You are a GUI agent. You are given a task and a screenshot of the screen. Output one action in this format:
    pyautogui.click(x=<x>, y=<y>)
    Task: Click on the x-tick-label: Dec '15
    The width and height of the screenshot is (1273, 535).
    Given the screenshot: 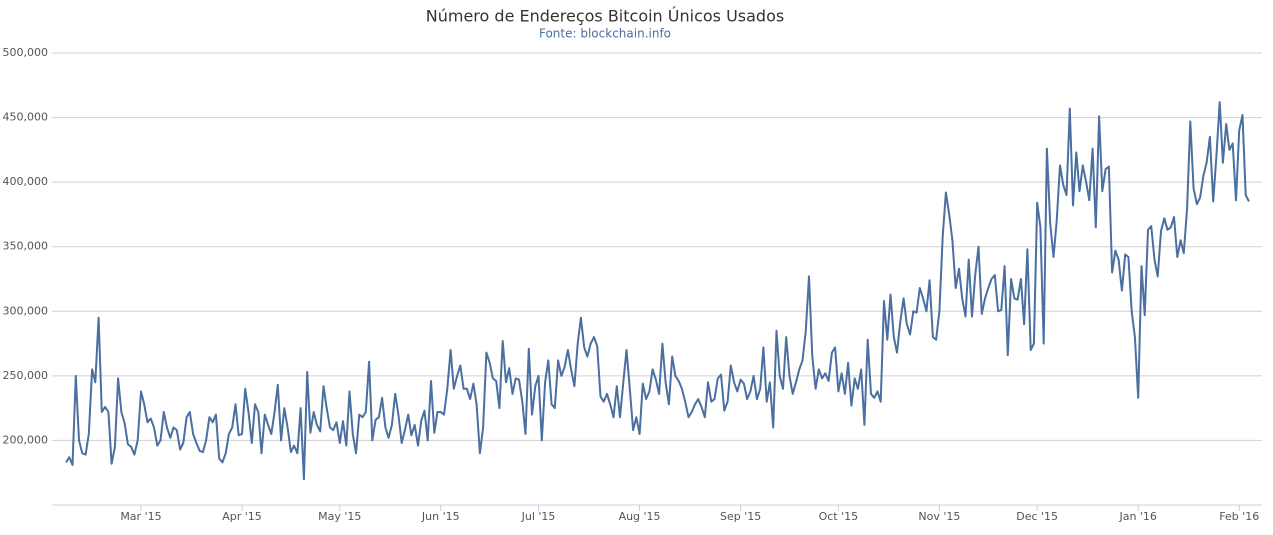 What is the action you would take?
    pyautogui.click(x=1037, y=516)
    